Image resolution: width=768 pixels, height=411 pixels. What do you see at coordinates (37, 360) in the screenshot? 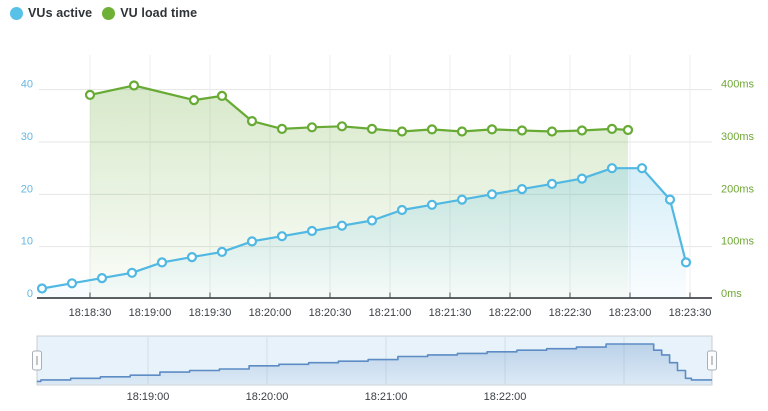
I see `brush-handle-left` at bounding box center [37, 360].